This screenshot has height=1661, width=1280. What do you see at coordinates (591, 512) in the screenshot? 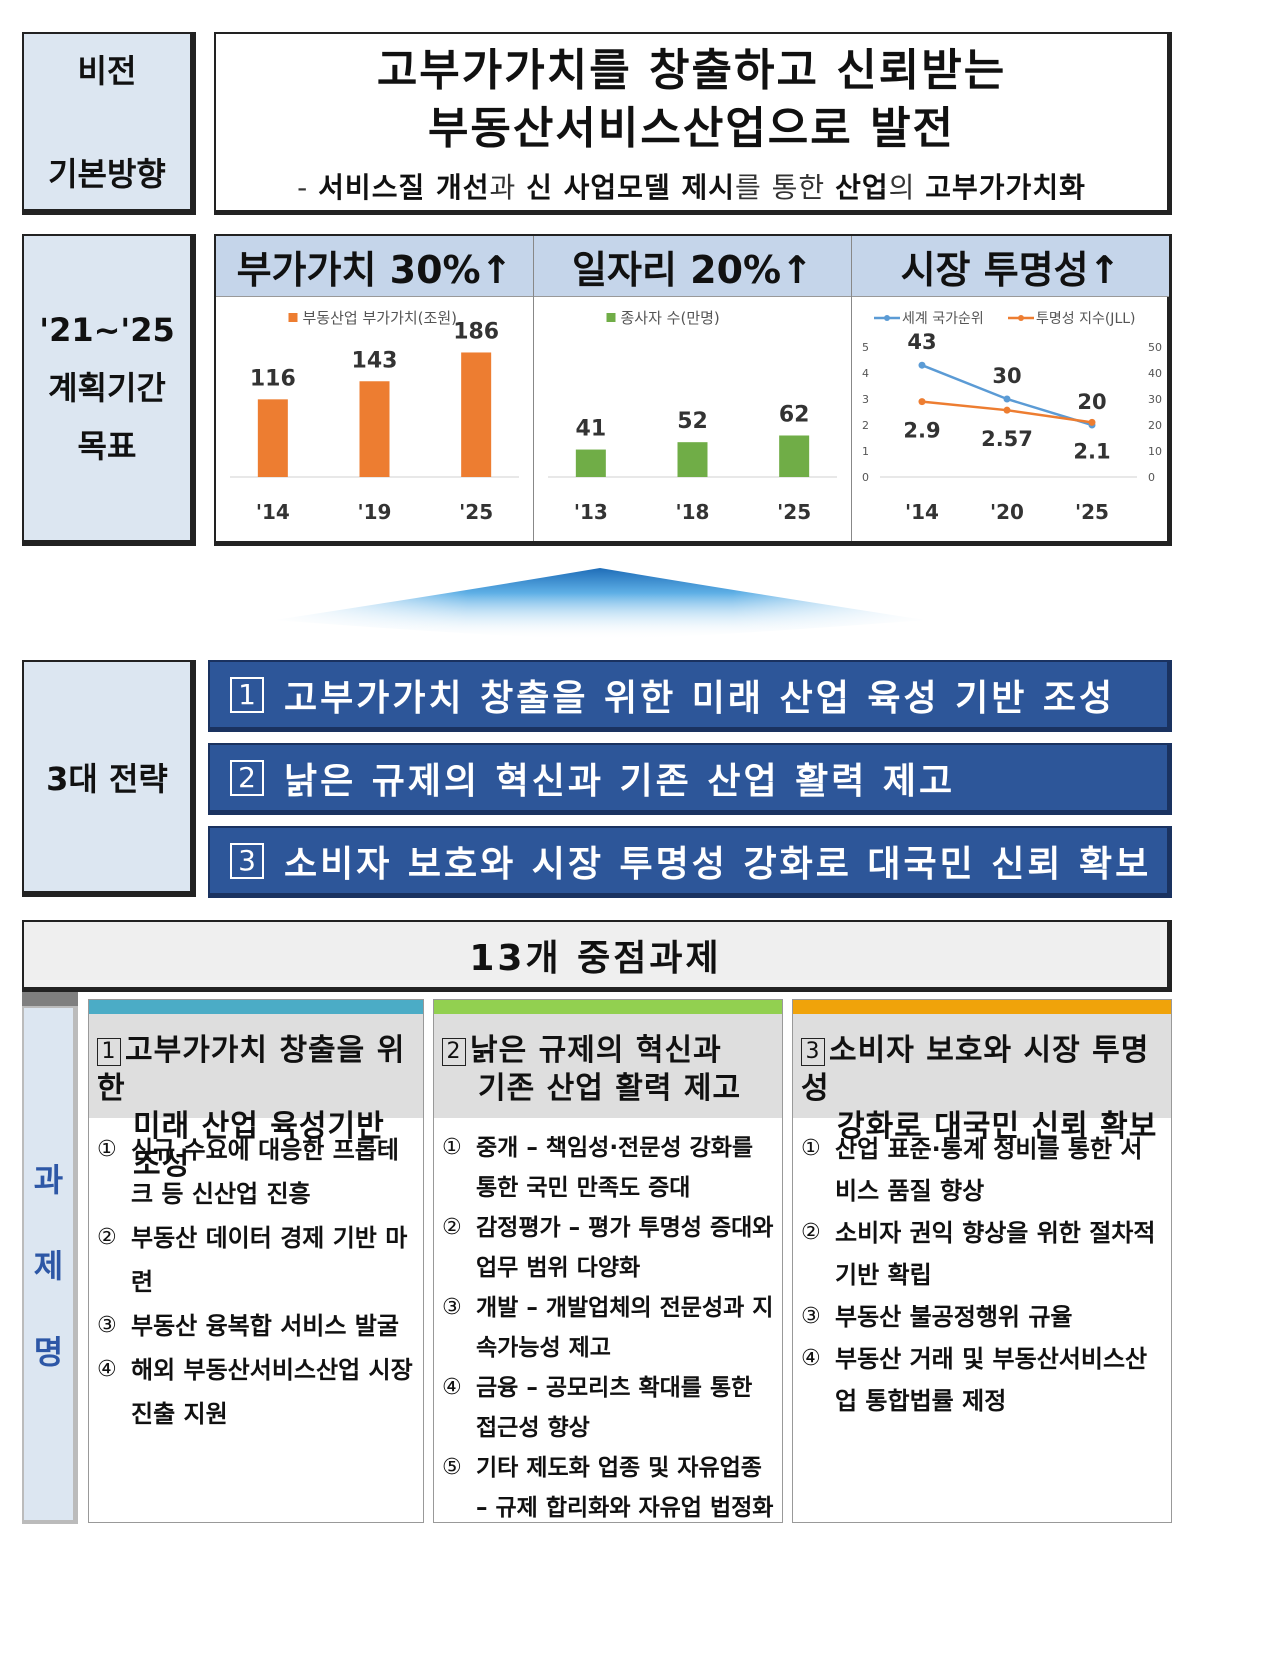
I see `tick-label: '13` at bounding box center [591, 512].